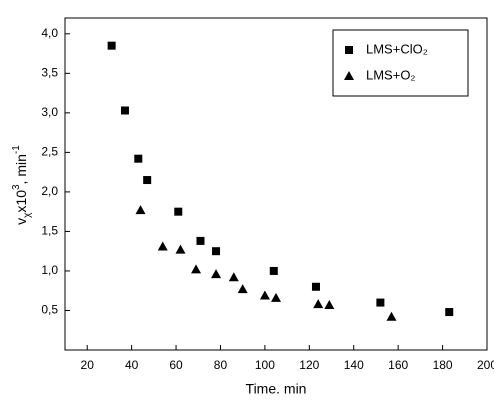  I want to click on x-tick-label: 160, so click(398, 365).